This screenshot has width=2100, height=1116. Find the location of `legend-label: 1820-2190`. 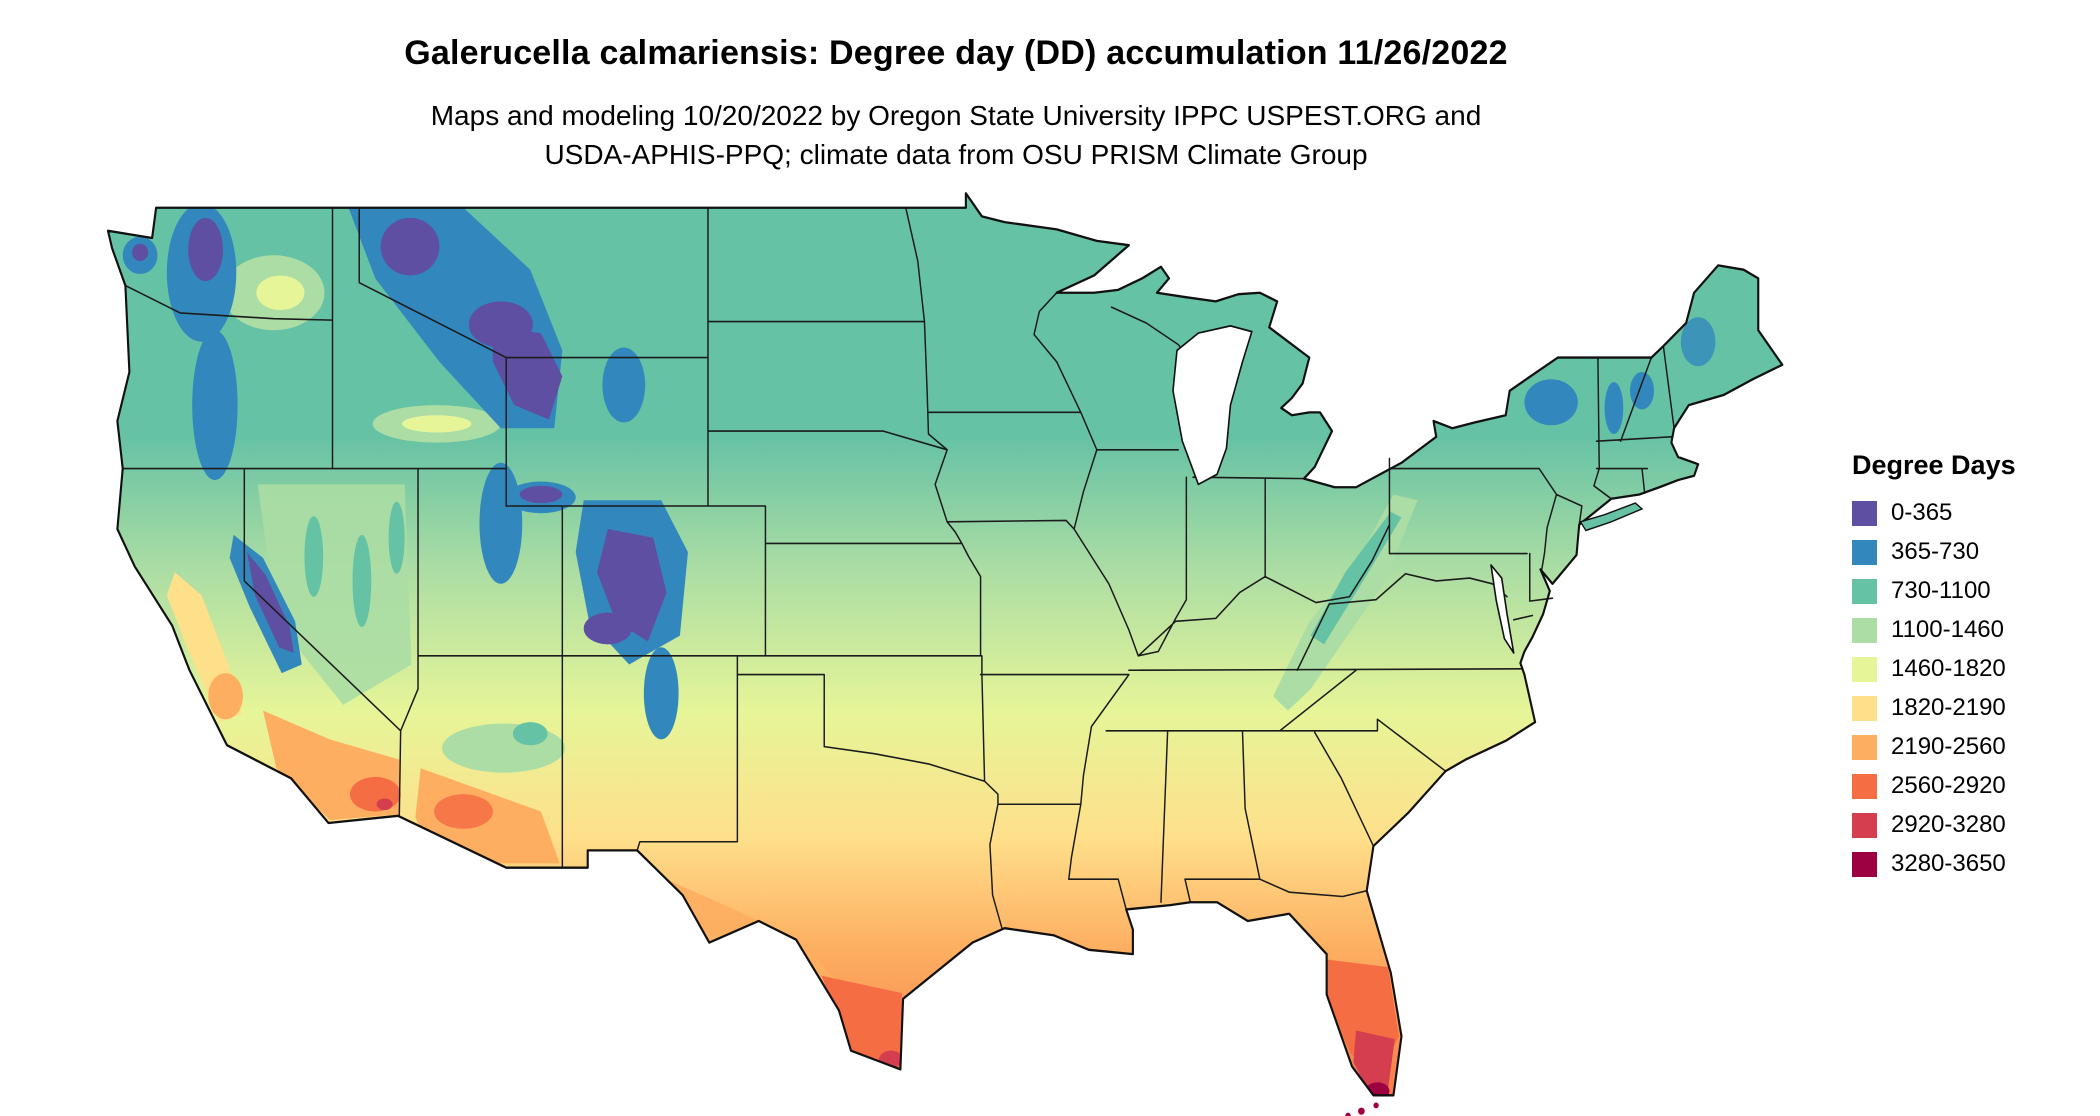

legend-label: 1820-2190 is located at coordinates (1948, 707).